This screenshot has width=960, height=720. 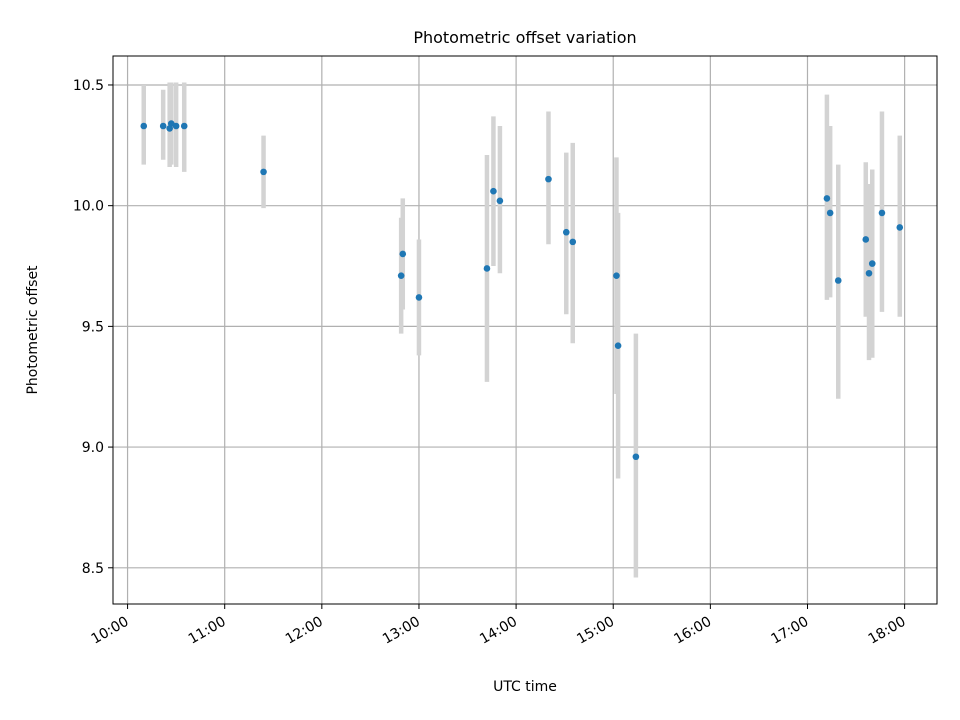 I want to click on y-axis-label: Photometric offset, so click(x=33, y=330).